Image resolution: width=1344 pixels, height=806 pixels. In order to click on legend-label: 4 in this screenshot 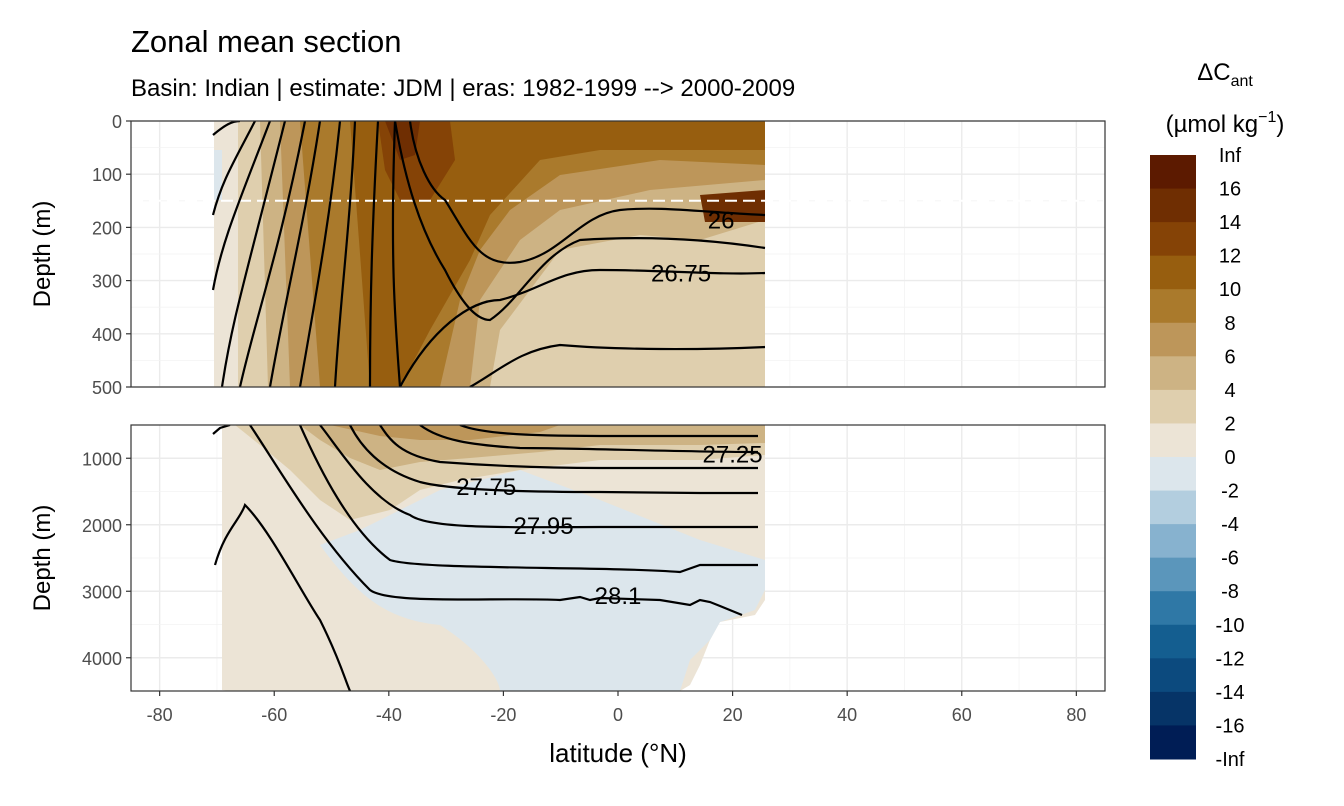, I will do `click(1229, 391)`.